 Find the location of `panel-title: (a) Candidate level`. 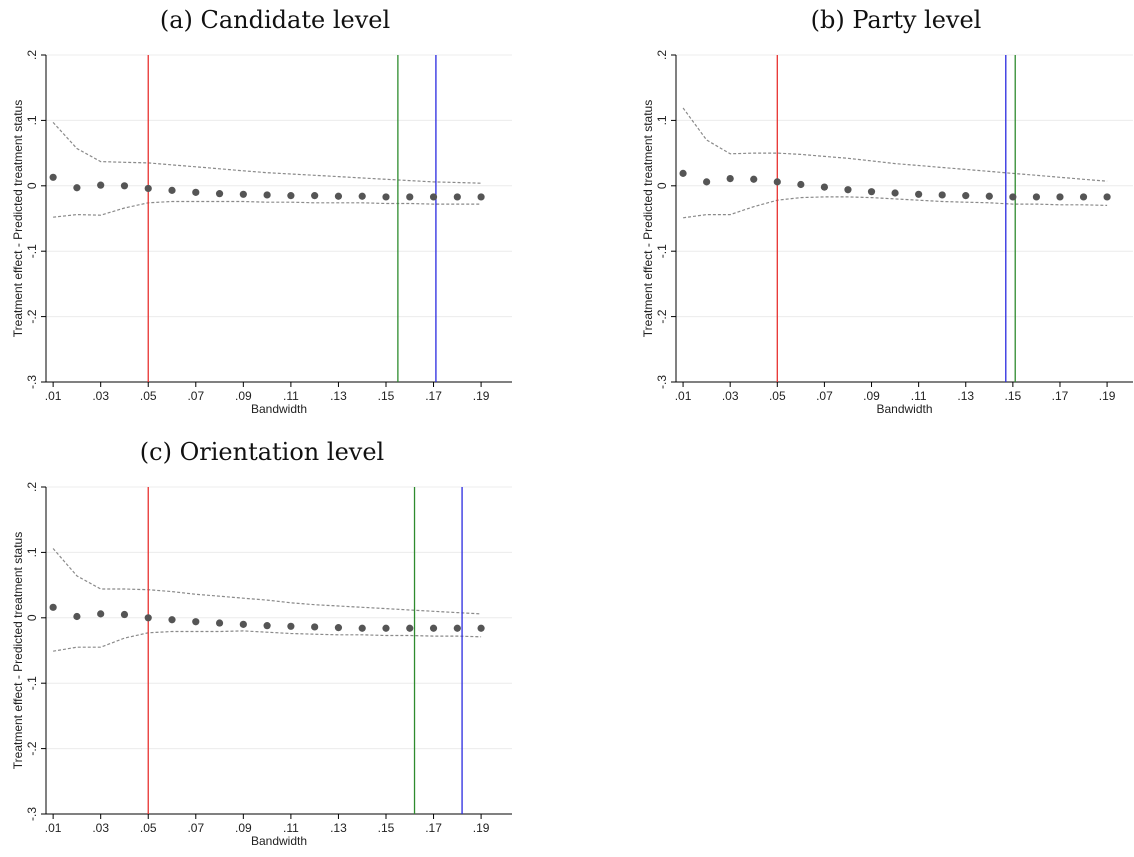

panel-title: (a) Candidate level is located at coordinates (275, 20).